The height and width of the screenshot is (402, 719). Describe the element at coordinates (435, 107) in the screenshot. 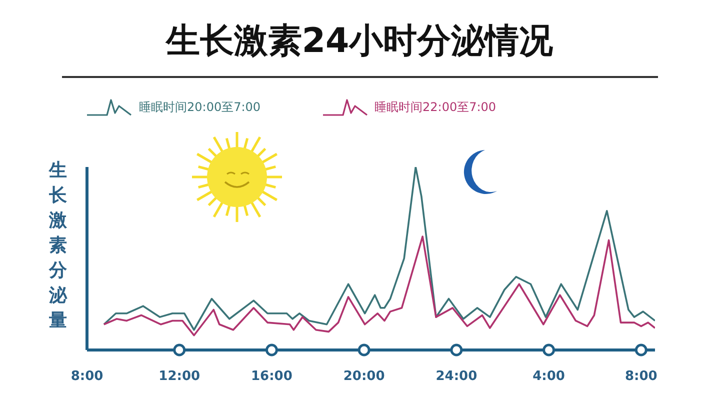

I see `legend-label: 睡眠时间22:00至7:00` at that location.